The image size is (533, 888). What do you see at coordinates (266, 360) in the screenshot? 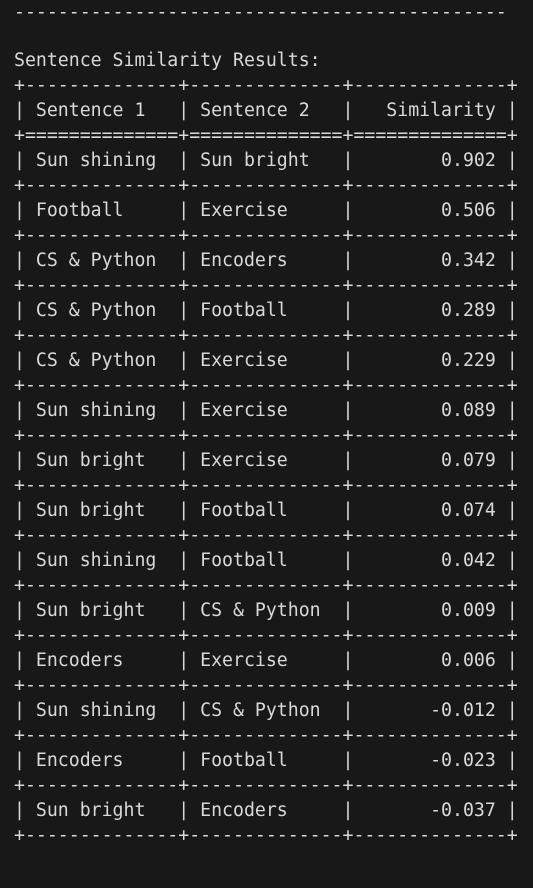
I see `table-row: | CS & Python | Exercise | 0.229 |` at bounding box center [266, 360].